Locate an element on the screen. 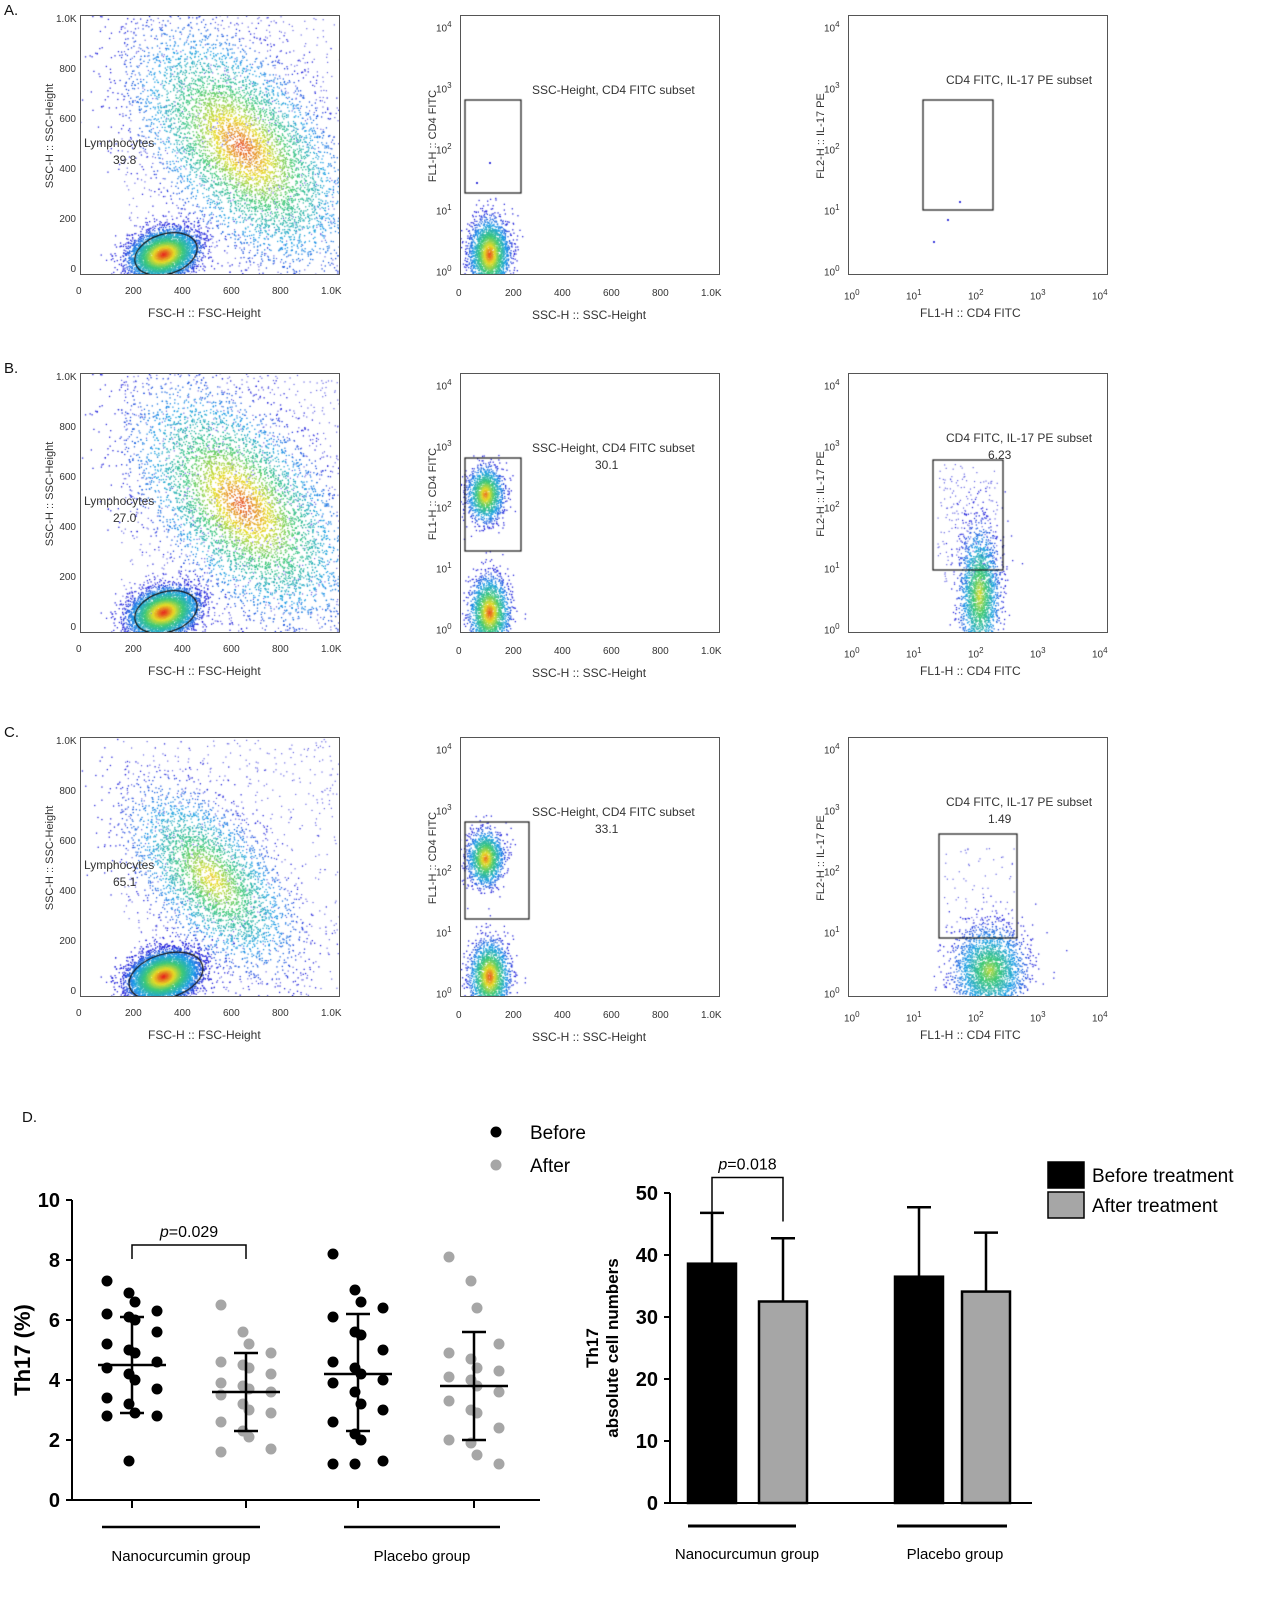 The width and height of the screenshot is (1281, 1600). y-tick-label: 10 is located at coordinates (647, 1442).